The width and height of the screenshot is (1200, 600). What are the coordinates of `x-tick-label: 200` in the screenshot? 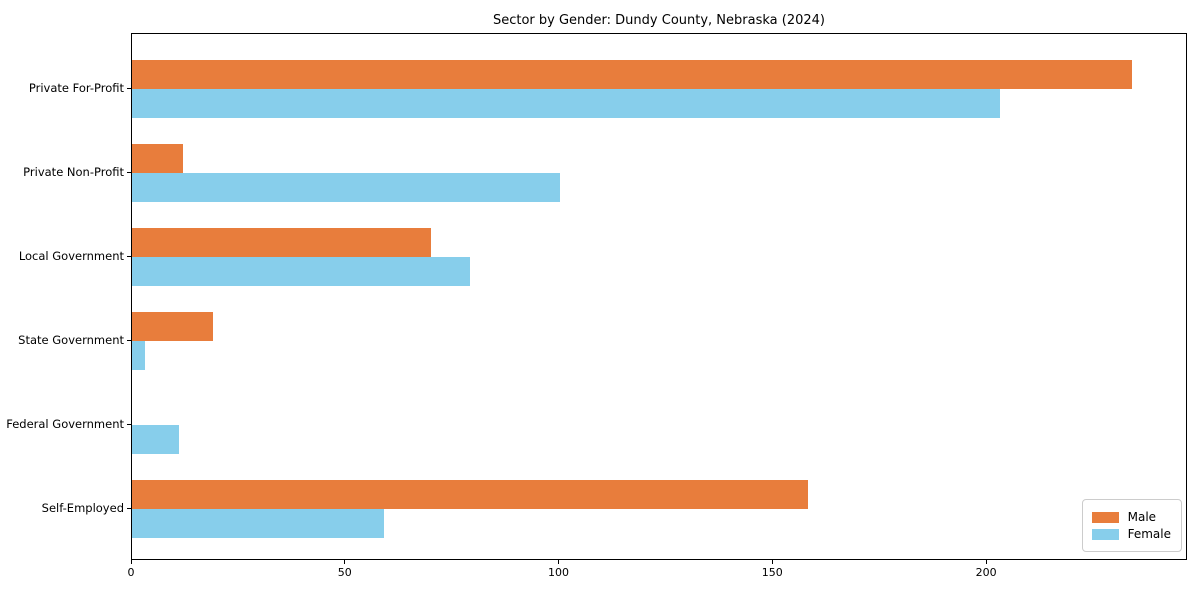 It's located at (986, 572).